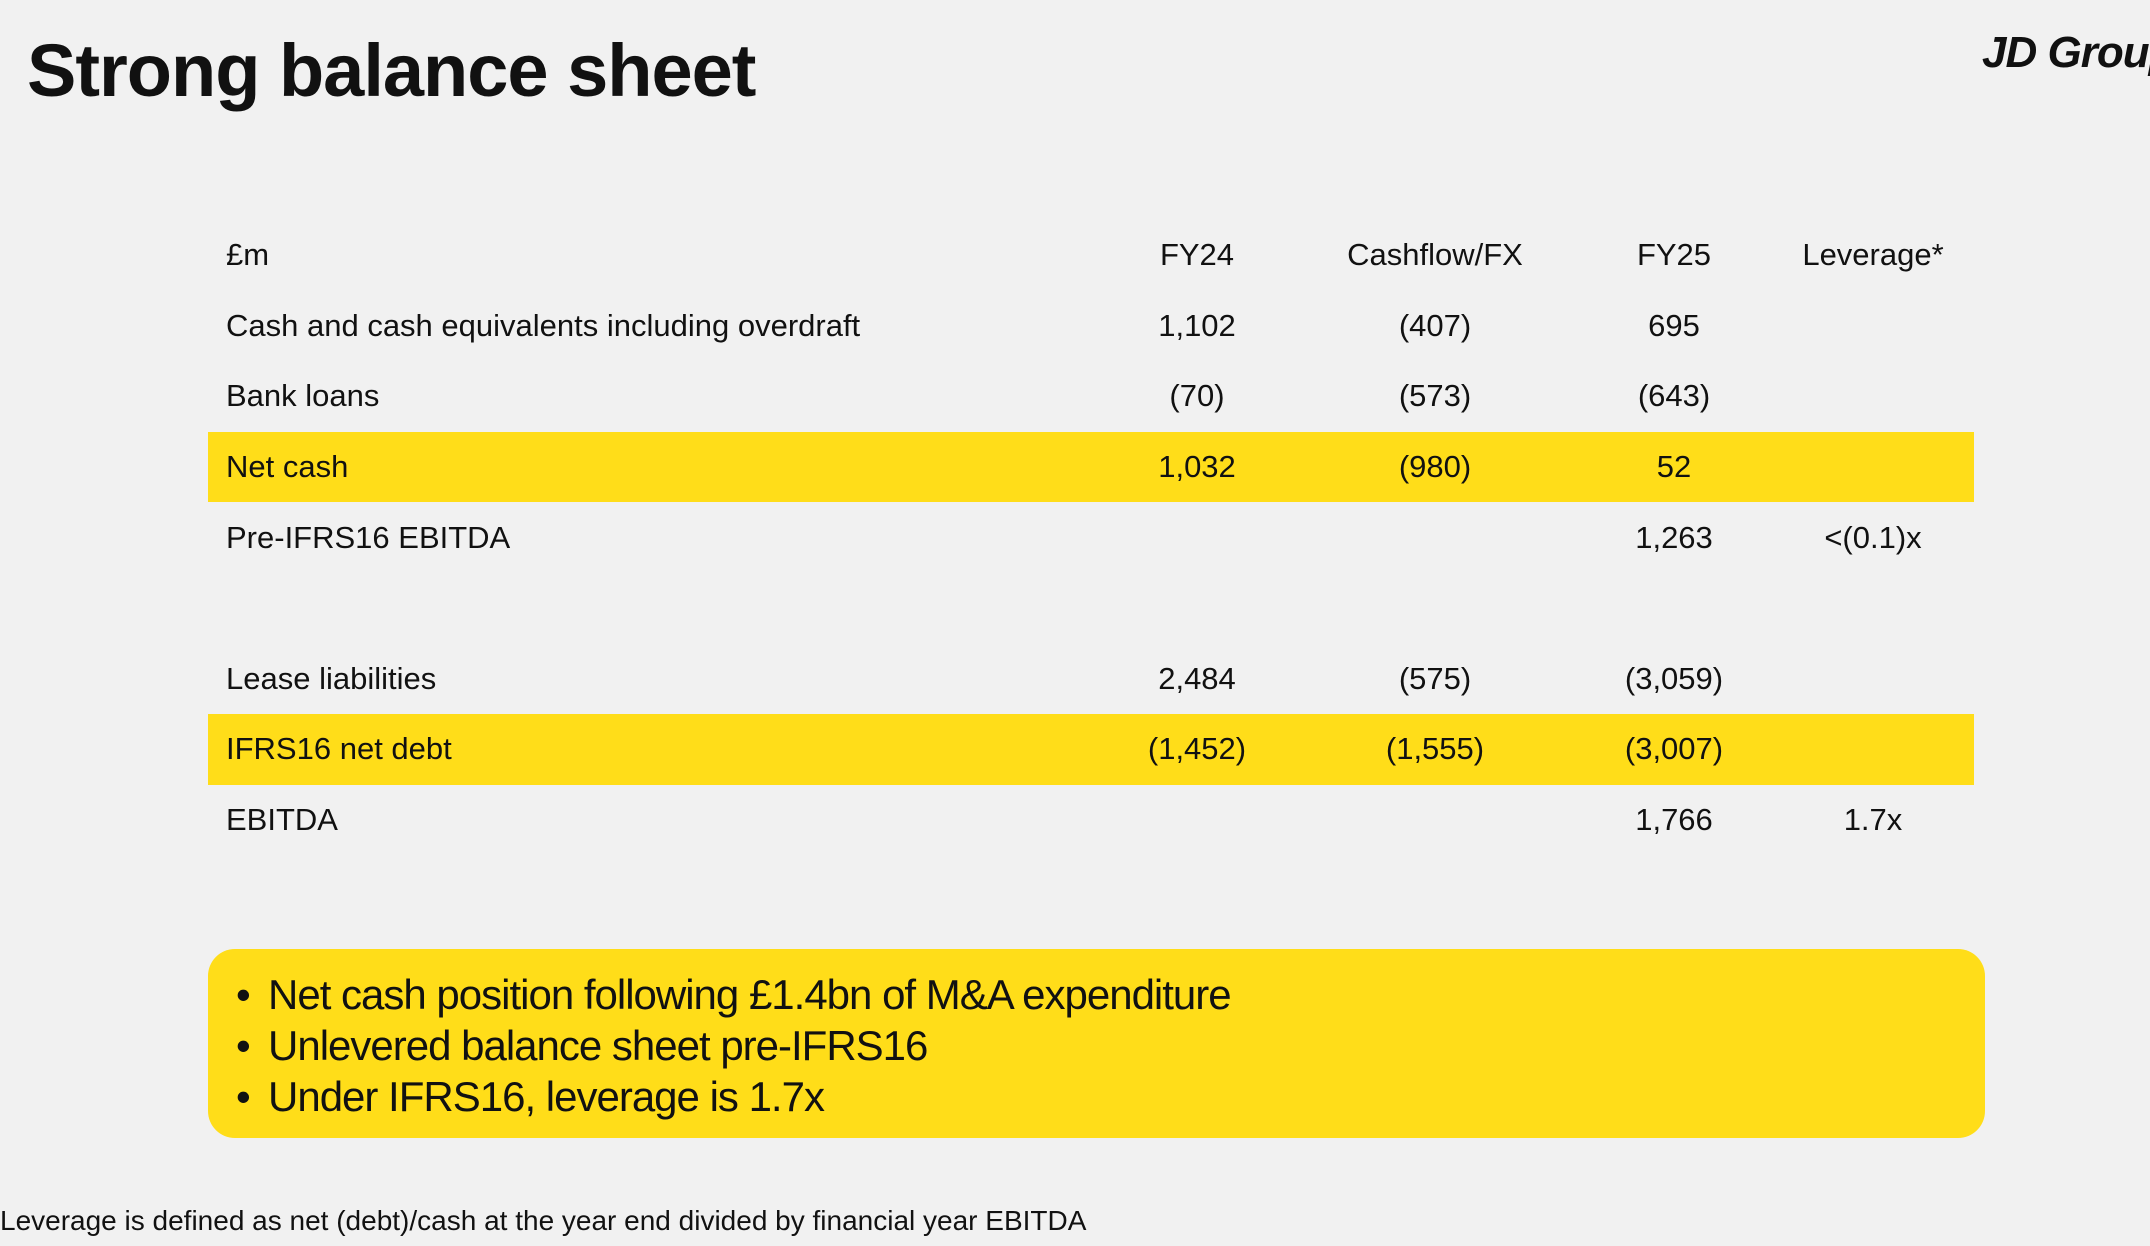  I want to click on table-row: IFRS16 net debt (1,452) (1,555) (3,007), so click(1091, 749).